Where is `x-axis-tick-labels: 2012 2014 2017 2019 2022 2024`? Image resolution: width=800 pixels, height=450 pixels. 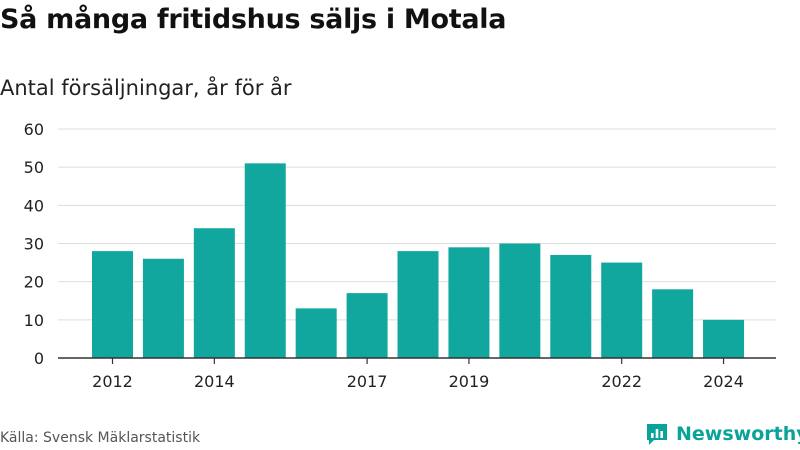 x-axis-tick-labels: 2012 2014 2017 2019 2022 2024 is located at coordinates (418, 381).